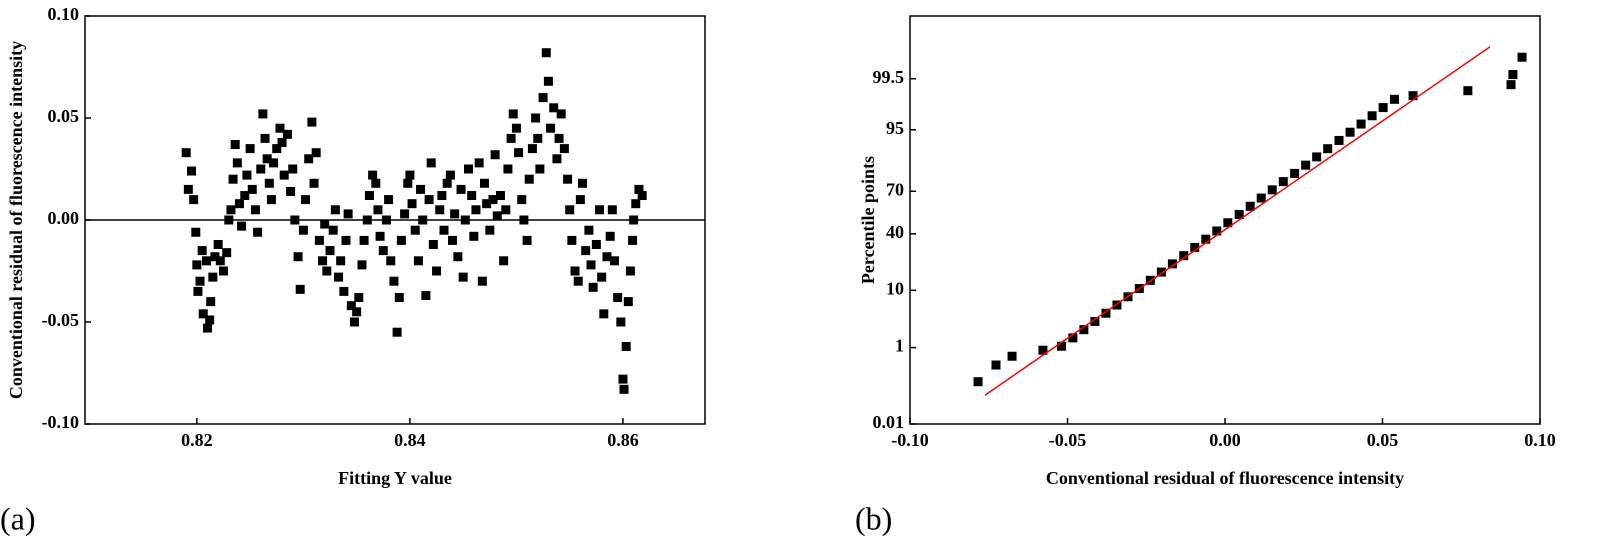 The image size is (1600, 553). I want to click on x-axis-label: Fitting Y value, so click(395, 478).